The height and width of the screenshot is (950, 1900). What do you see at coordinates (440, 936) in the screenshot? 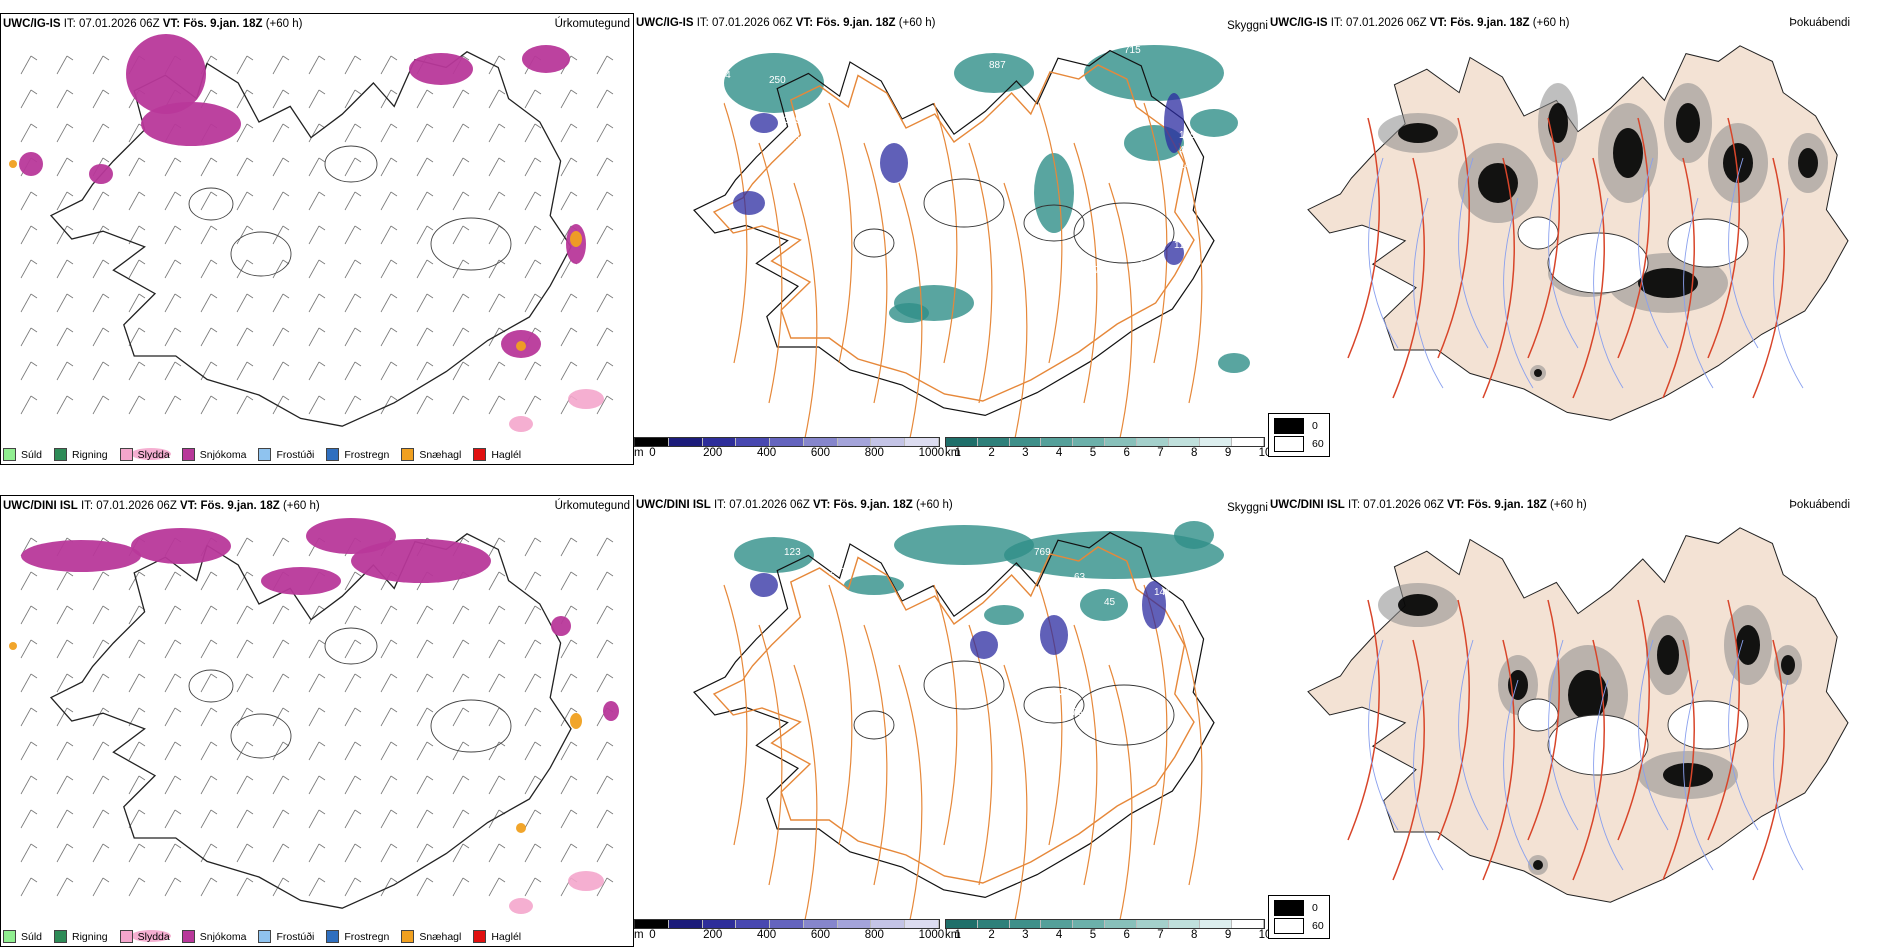
I see `legend-label: Snæhagl` at bounding box center [440, 936].